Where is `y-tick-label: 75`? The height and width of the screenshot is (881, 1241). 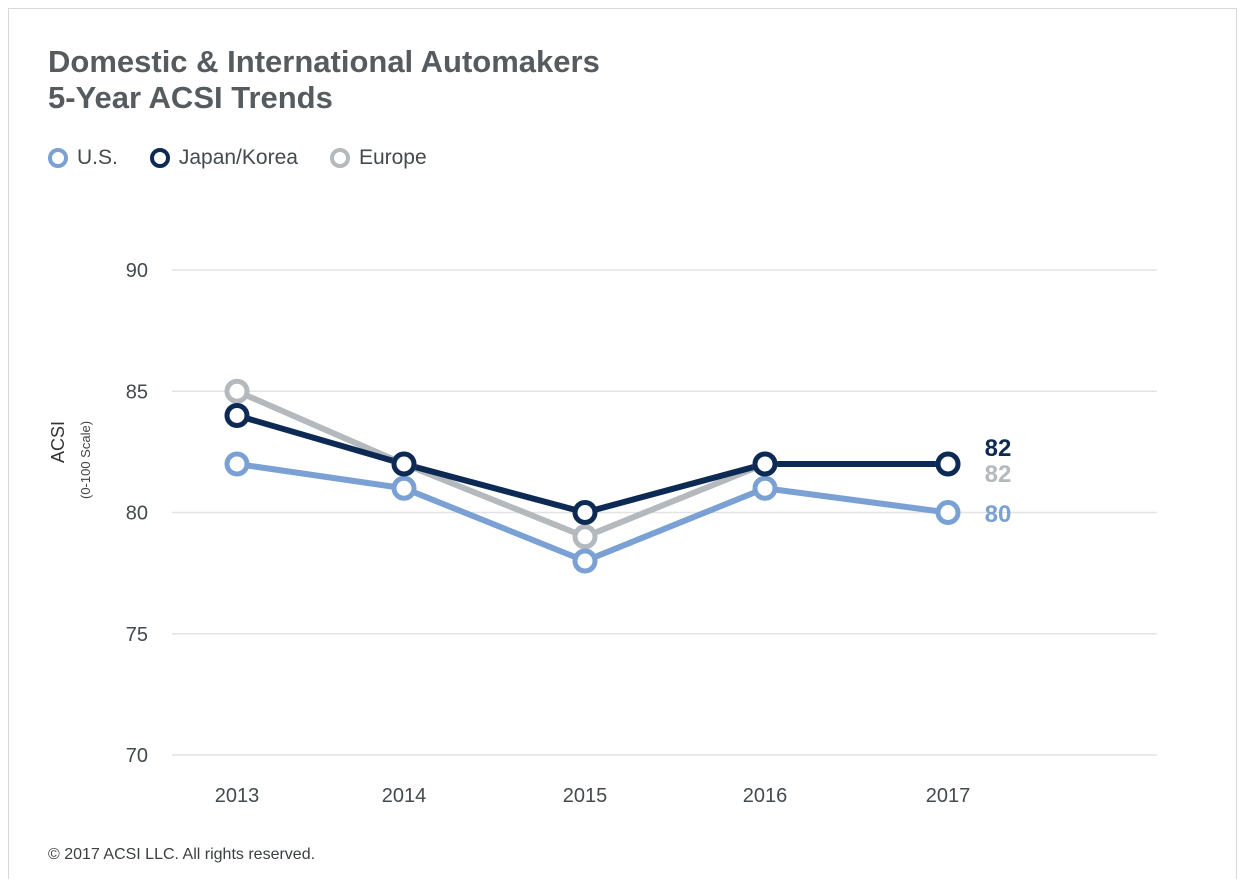 y-tick-label: 75 is located at coordinates (137, 635).